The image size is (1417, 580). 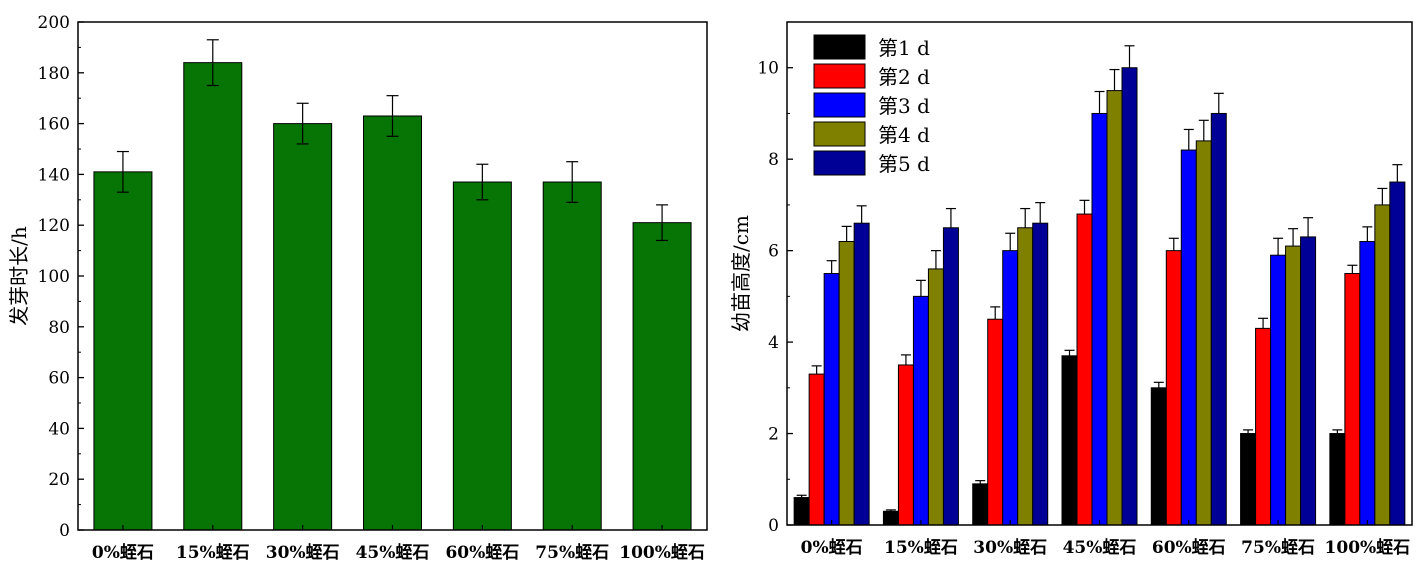 What do you see at coordinates (19, 276) in the screenshot?
I see `y-axis-title: 发芽时长/h` at bounding box center [19, 276].